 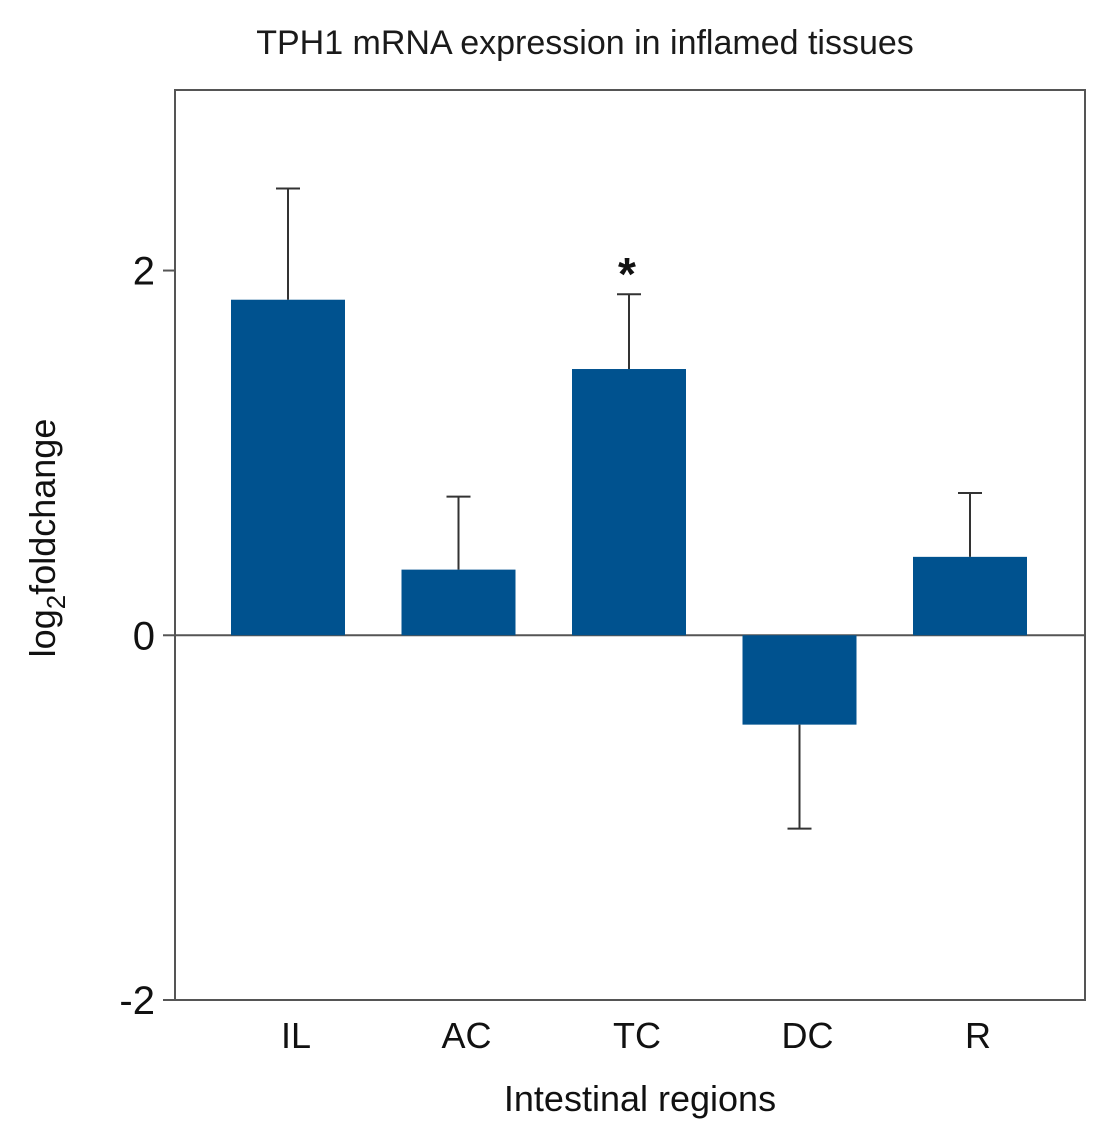 I want to click on significance-mark-tc: *, so click(x=627, y=274).